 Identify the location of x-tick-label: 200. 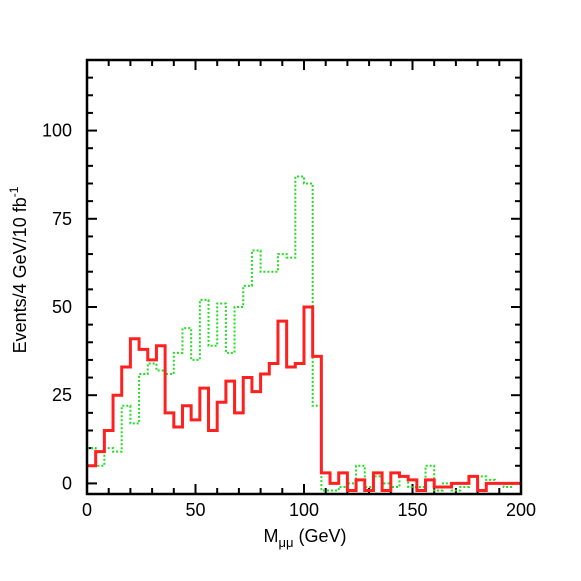
(521, 510).